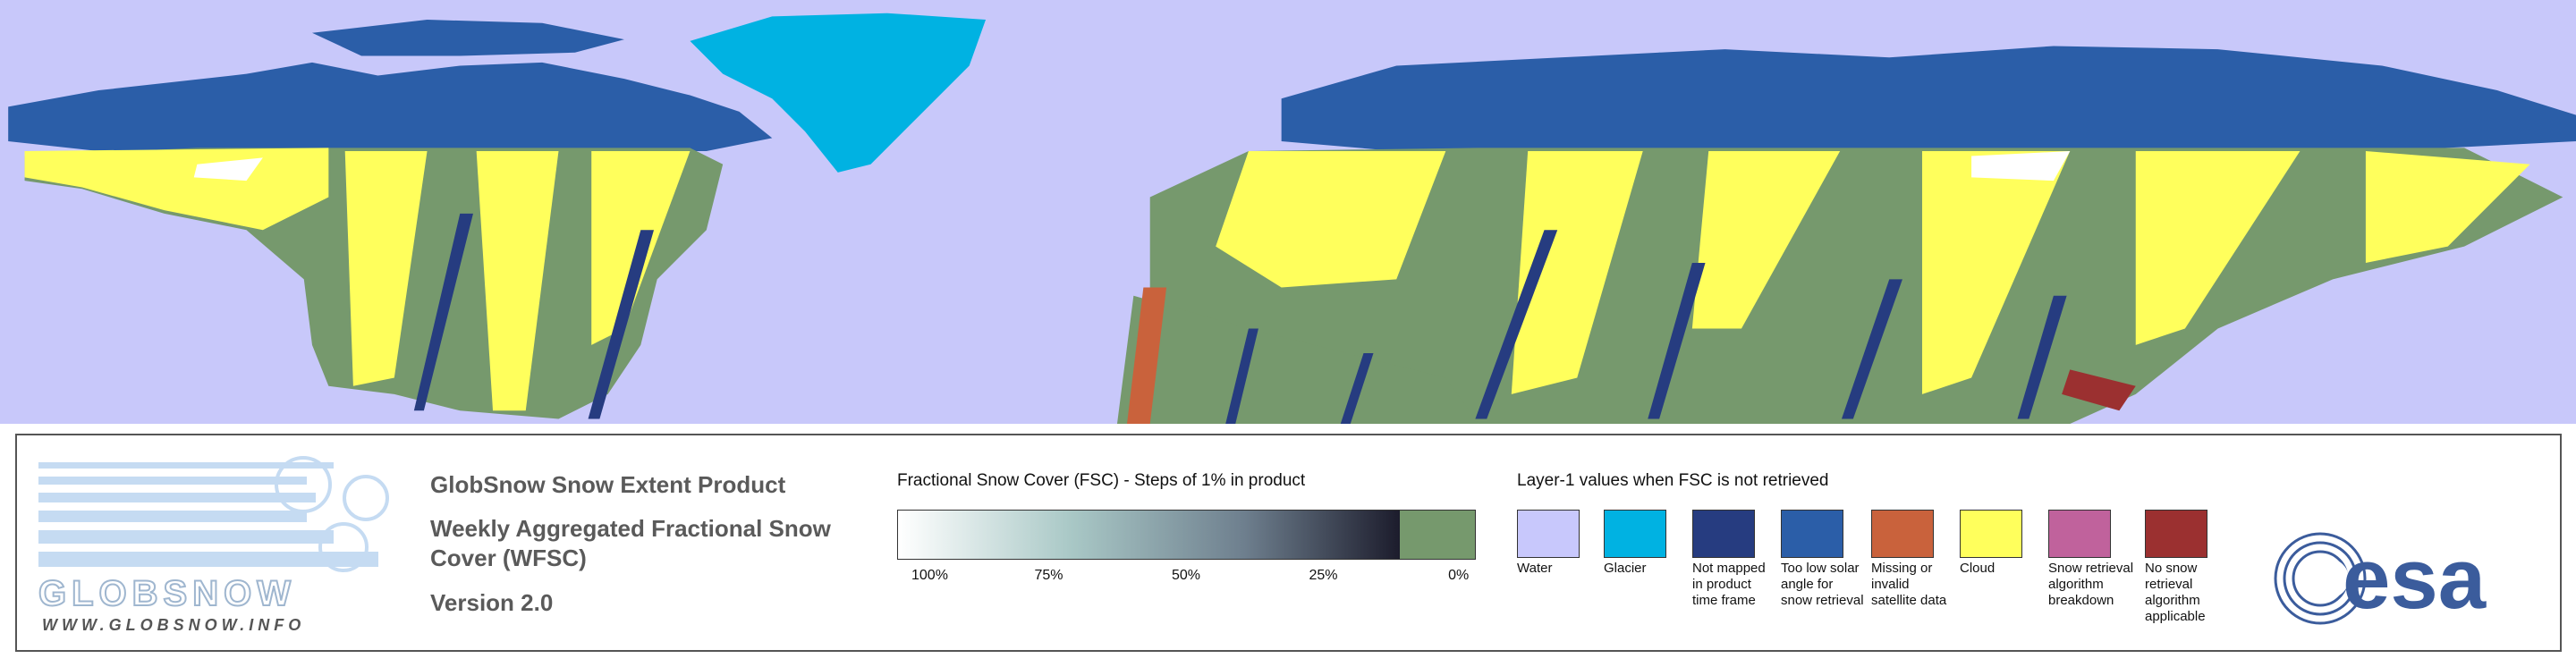  I want to click on fsc-tick-label: 25%, so click(1323, 575).